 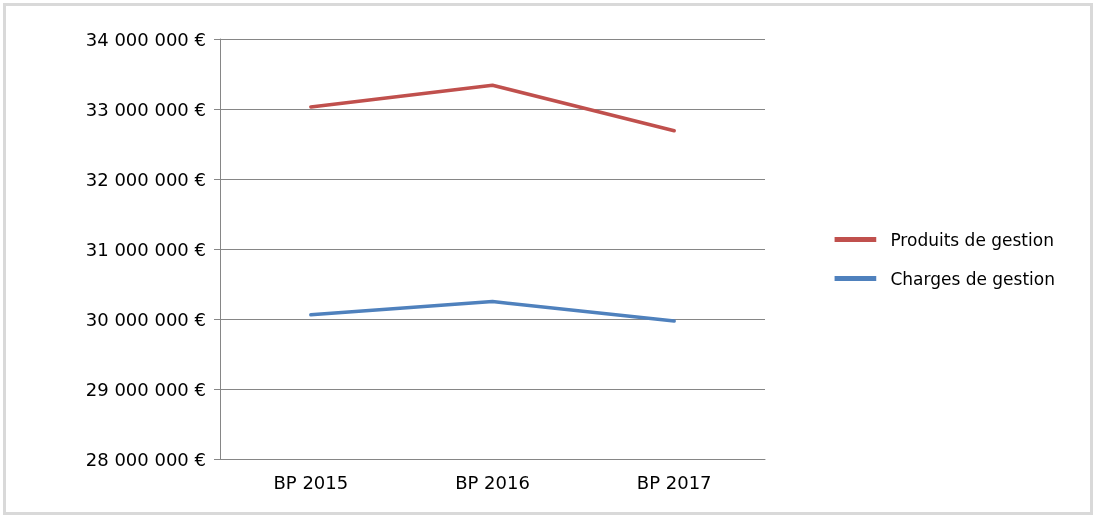 I want to click on y-tick-label: 32 000 000 €, so click(x=145, y=179).